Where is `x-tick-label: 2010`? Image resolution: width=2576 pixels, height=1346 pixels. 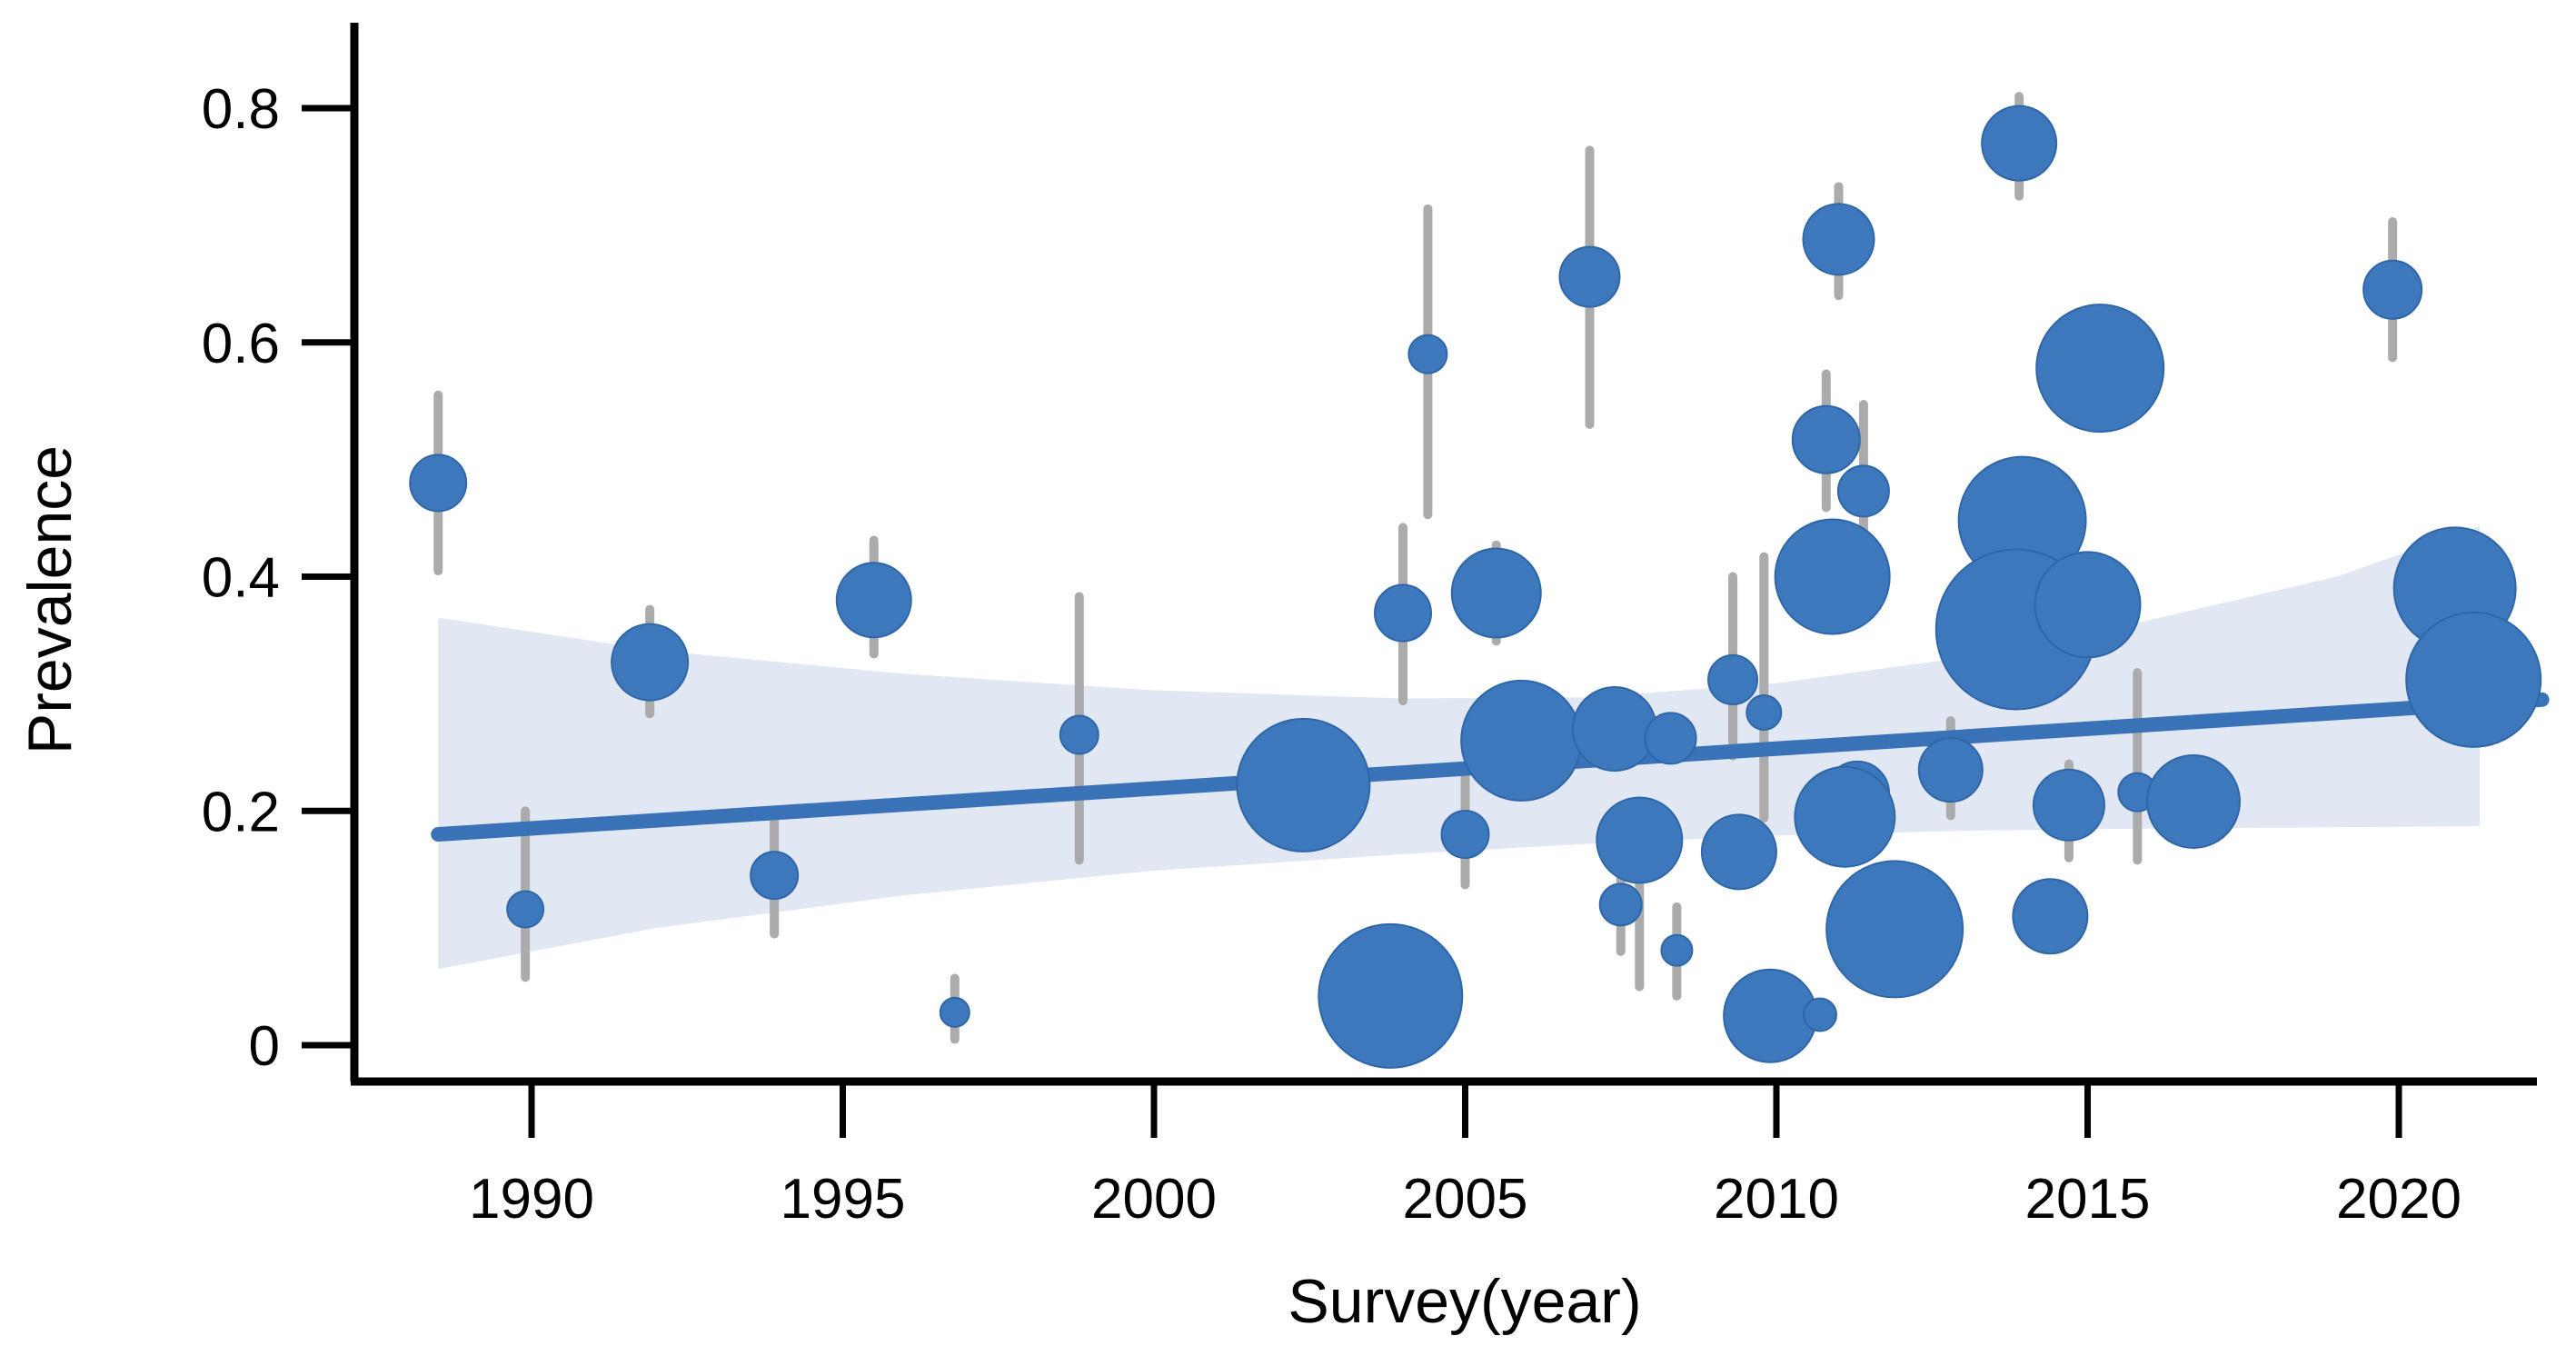 x-tick-label: 2010 is located at coordinates (1777, 1200).